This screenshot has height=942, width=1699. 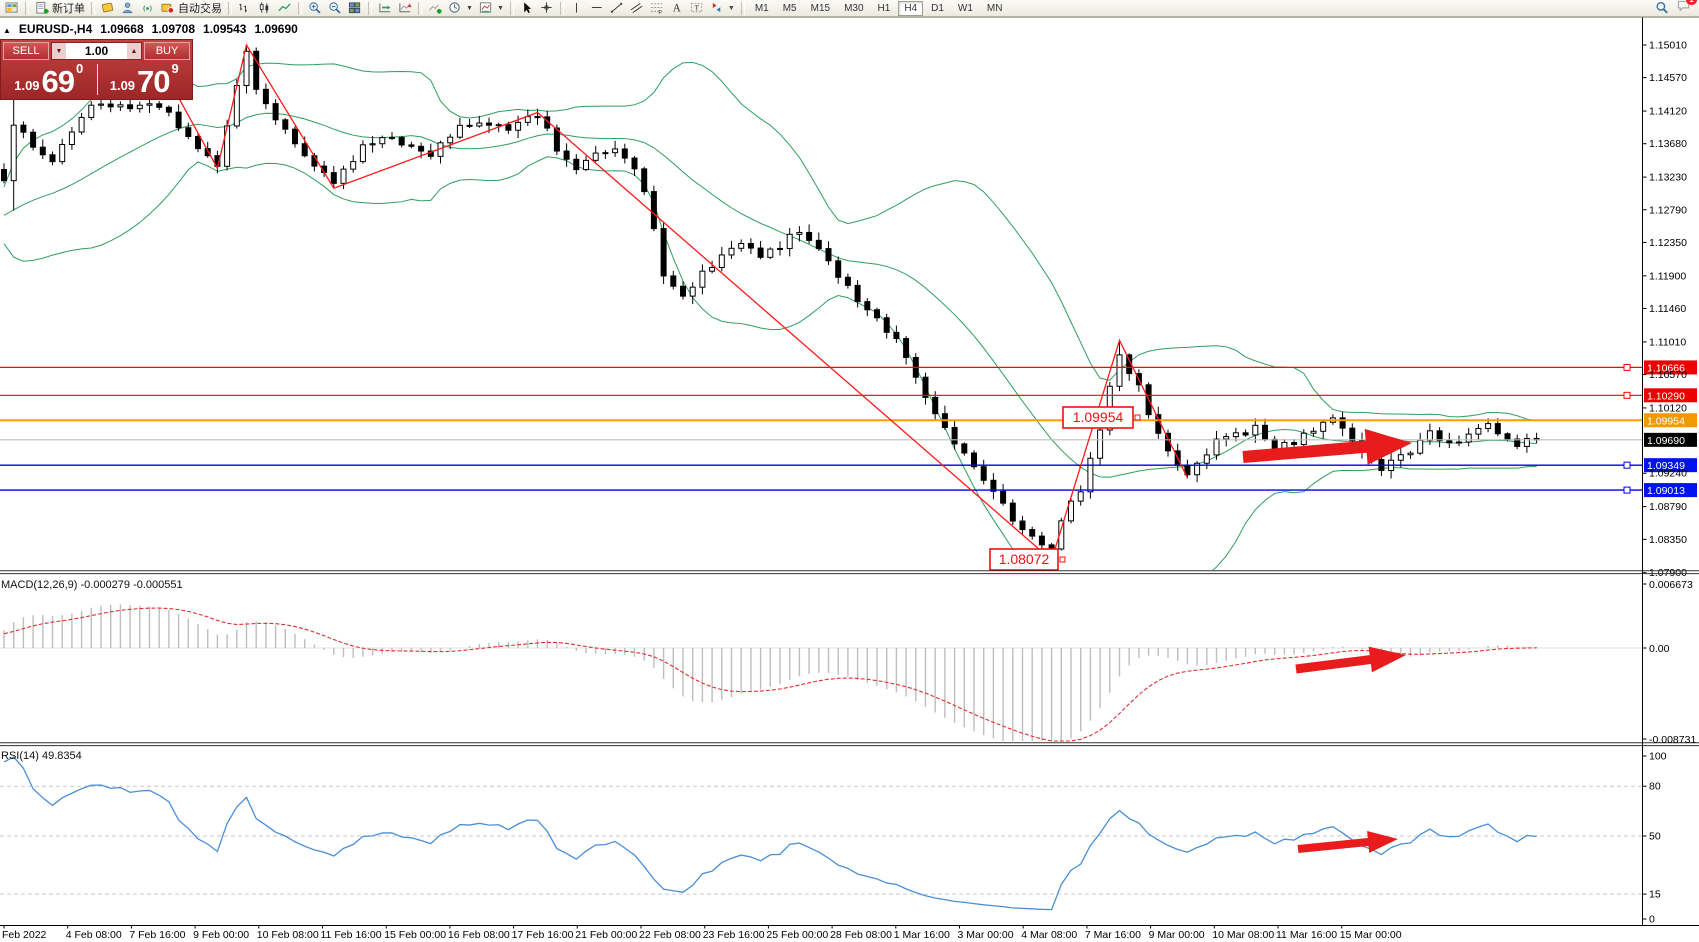 What do you see at coordinates (167, 51) in the screenshot?
I see `buy-button: BUY` at bounding box center [167, 51].